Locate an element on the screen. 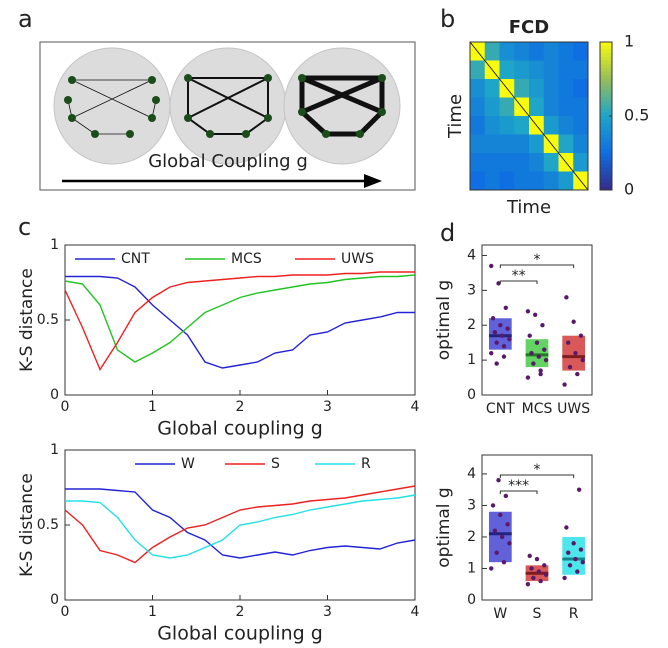  panel-label: c is located at coordinates (24, 227).